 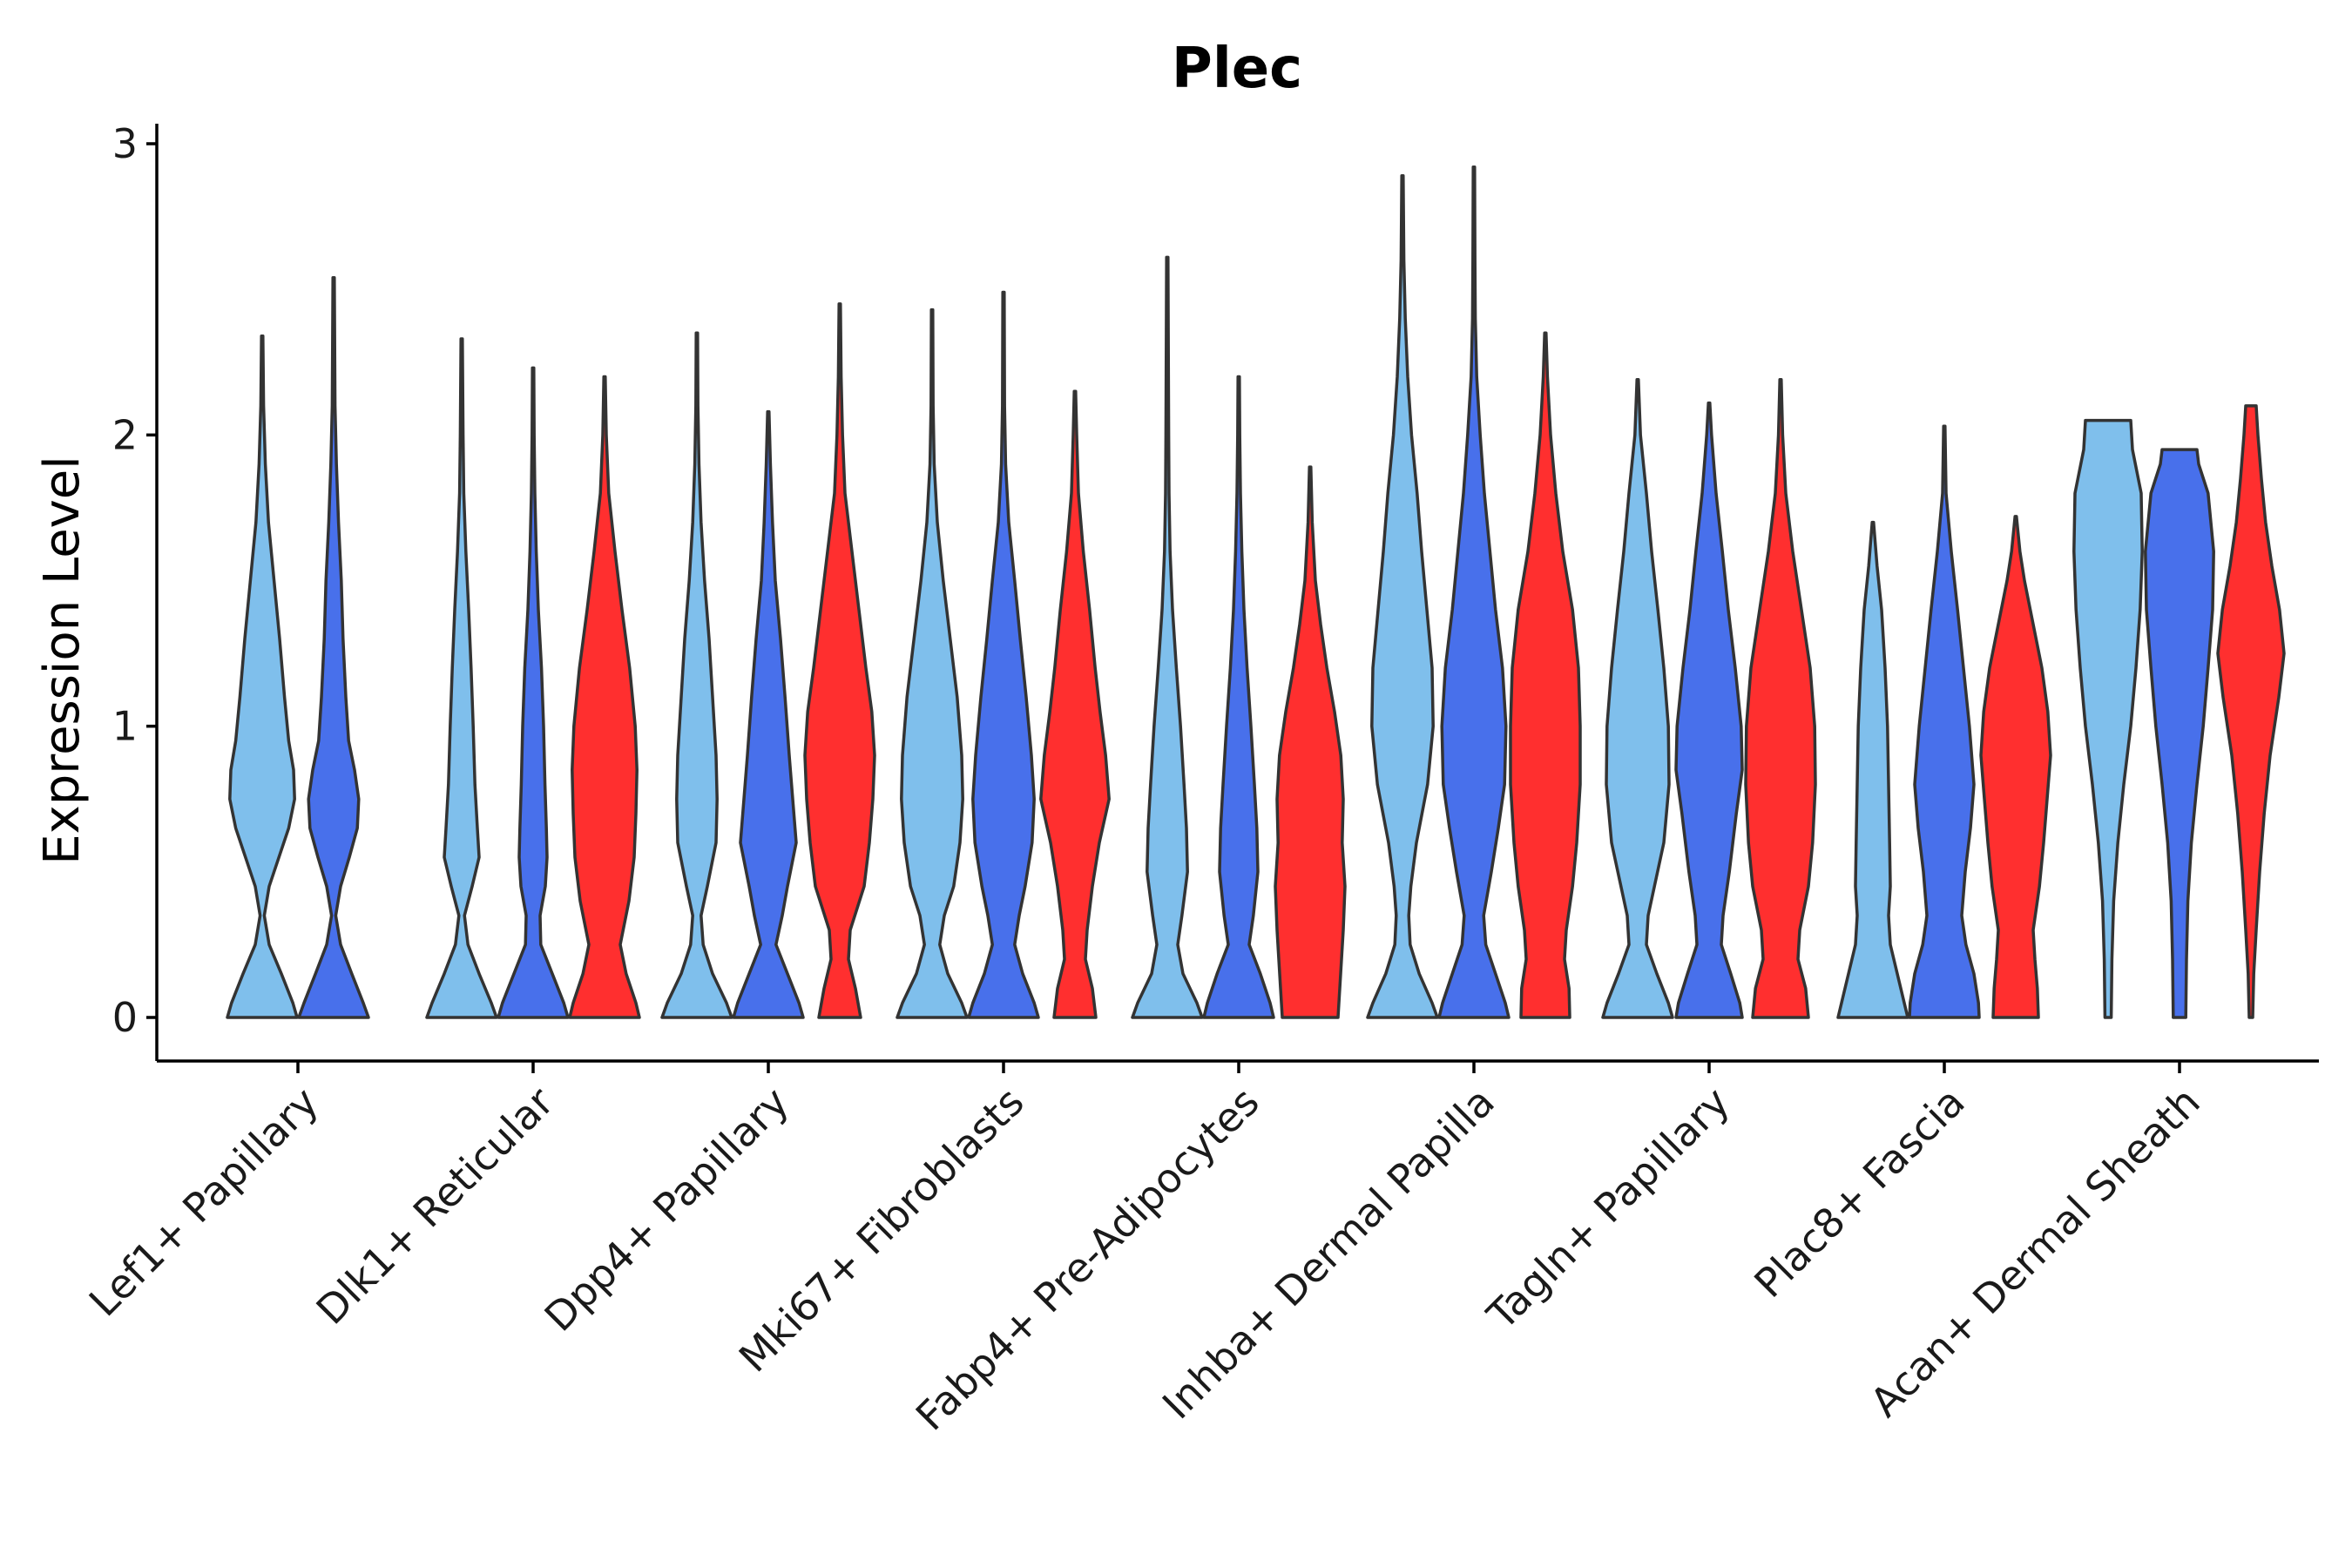 What do you see at coordinates (125, 726) in the screenshot?
I see `y-tick-label: 1` at bounding box center [125, 726].